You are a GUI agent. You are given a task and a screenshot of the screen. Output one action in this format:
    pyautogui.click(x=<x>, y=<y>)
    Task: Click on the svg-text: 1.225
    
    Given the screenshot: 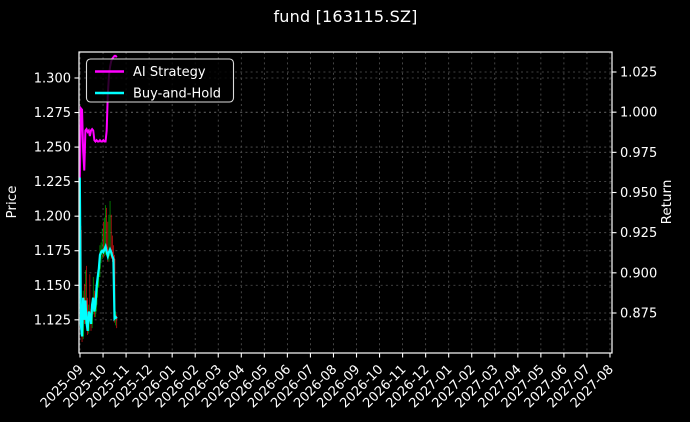 What is the action you would take?
    pyautogui.click(x=52, y=182)
    